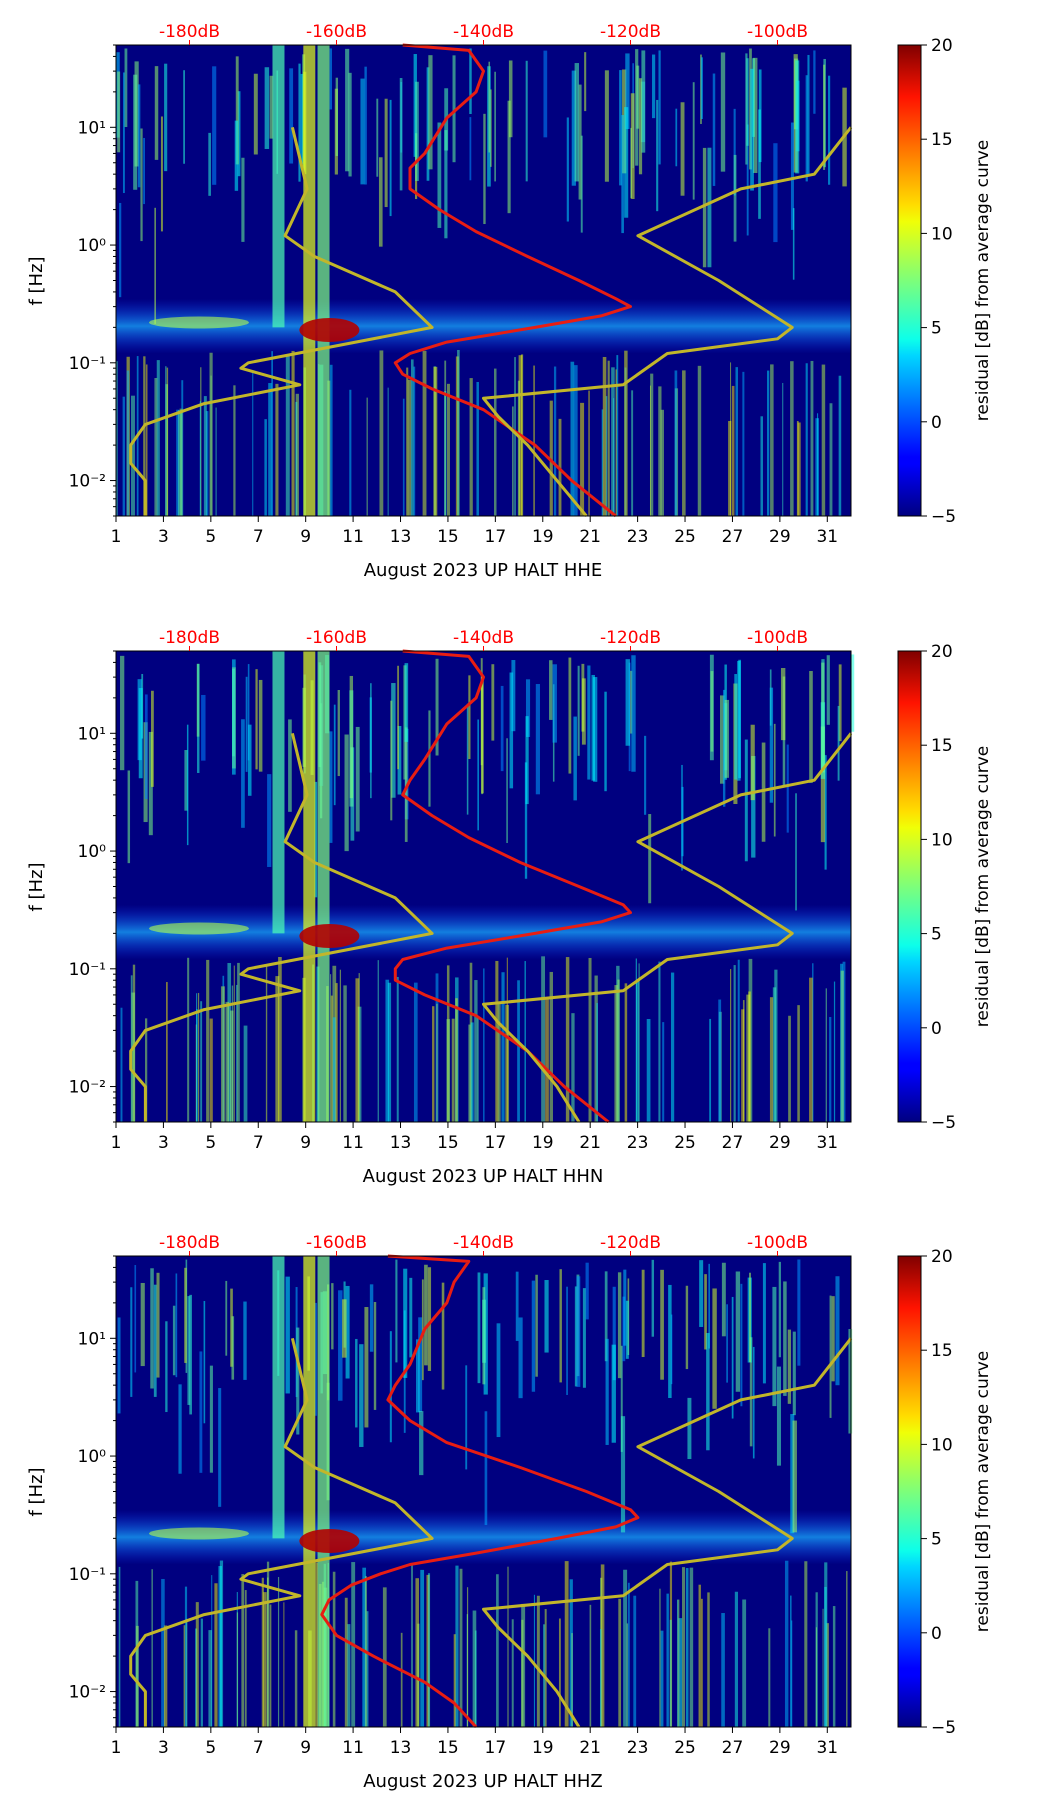 Image resolution: width=1052 pixels, height=1810 pixels. Describe the element at coordinates (198, 1533) in the screenshot. I see `event-hotspot` at that location.